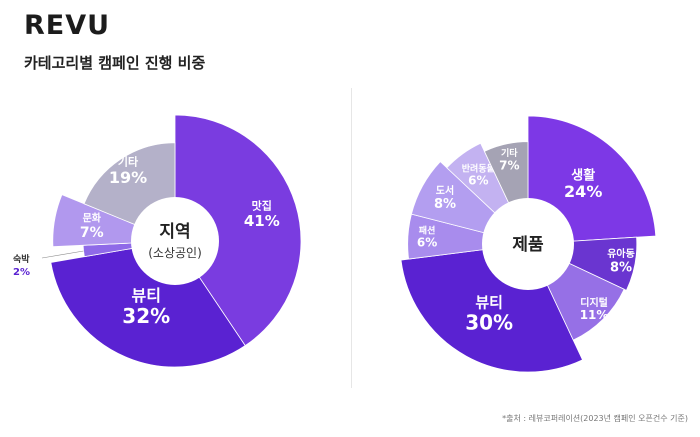 The height and width of the screenshot is (437, 700). Describe the element at coordinates (621, 253) in the screenshot. I see `slice-label: 유아동` at that location.